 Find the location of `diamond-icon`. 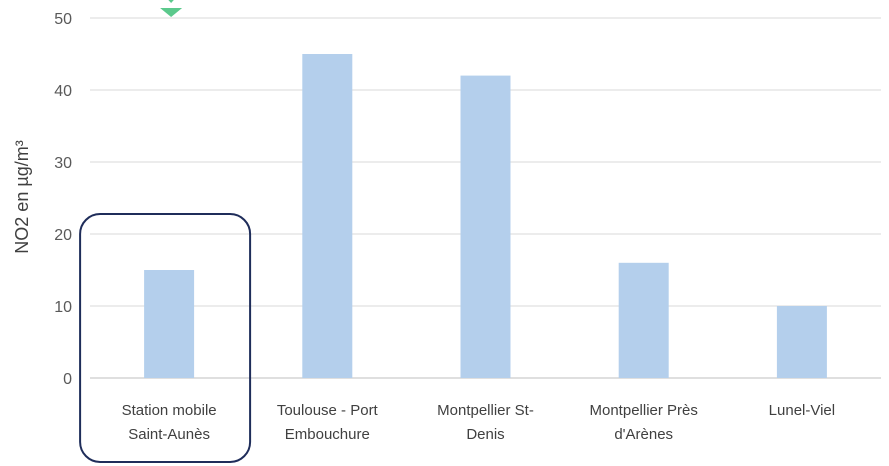

diamond-icon is located at coordinates (171, 1).